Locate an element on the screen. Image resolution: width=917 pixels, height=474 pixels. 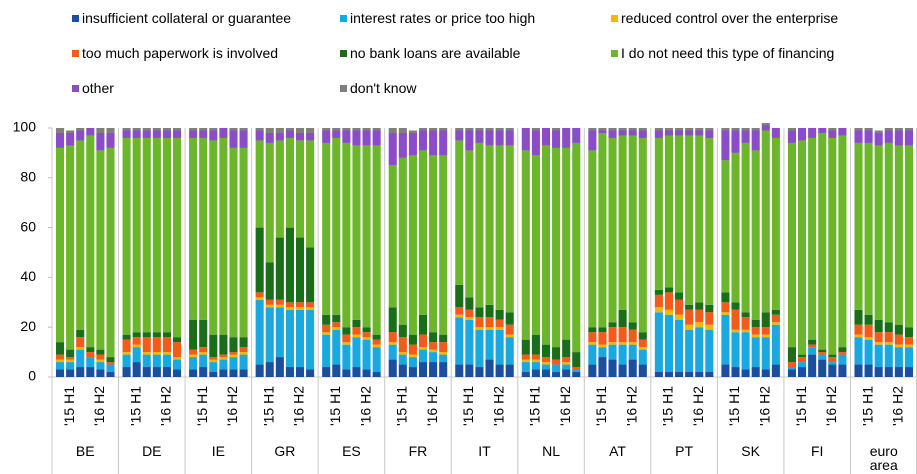
group-label: euro area is located at coordinates (883, 458).